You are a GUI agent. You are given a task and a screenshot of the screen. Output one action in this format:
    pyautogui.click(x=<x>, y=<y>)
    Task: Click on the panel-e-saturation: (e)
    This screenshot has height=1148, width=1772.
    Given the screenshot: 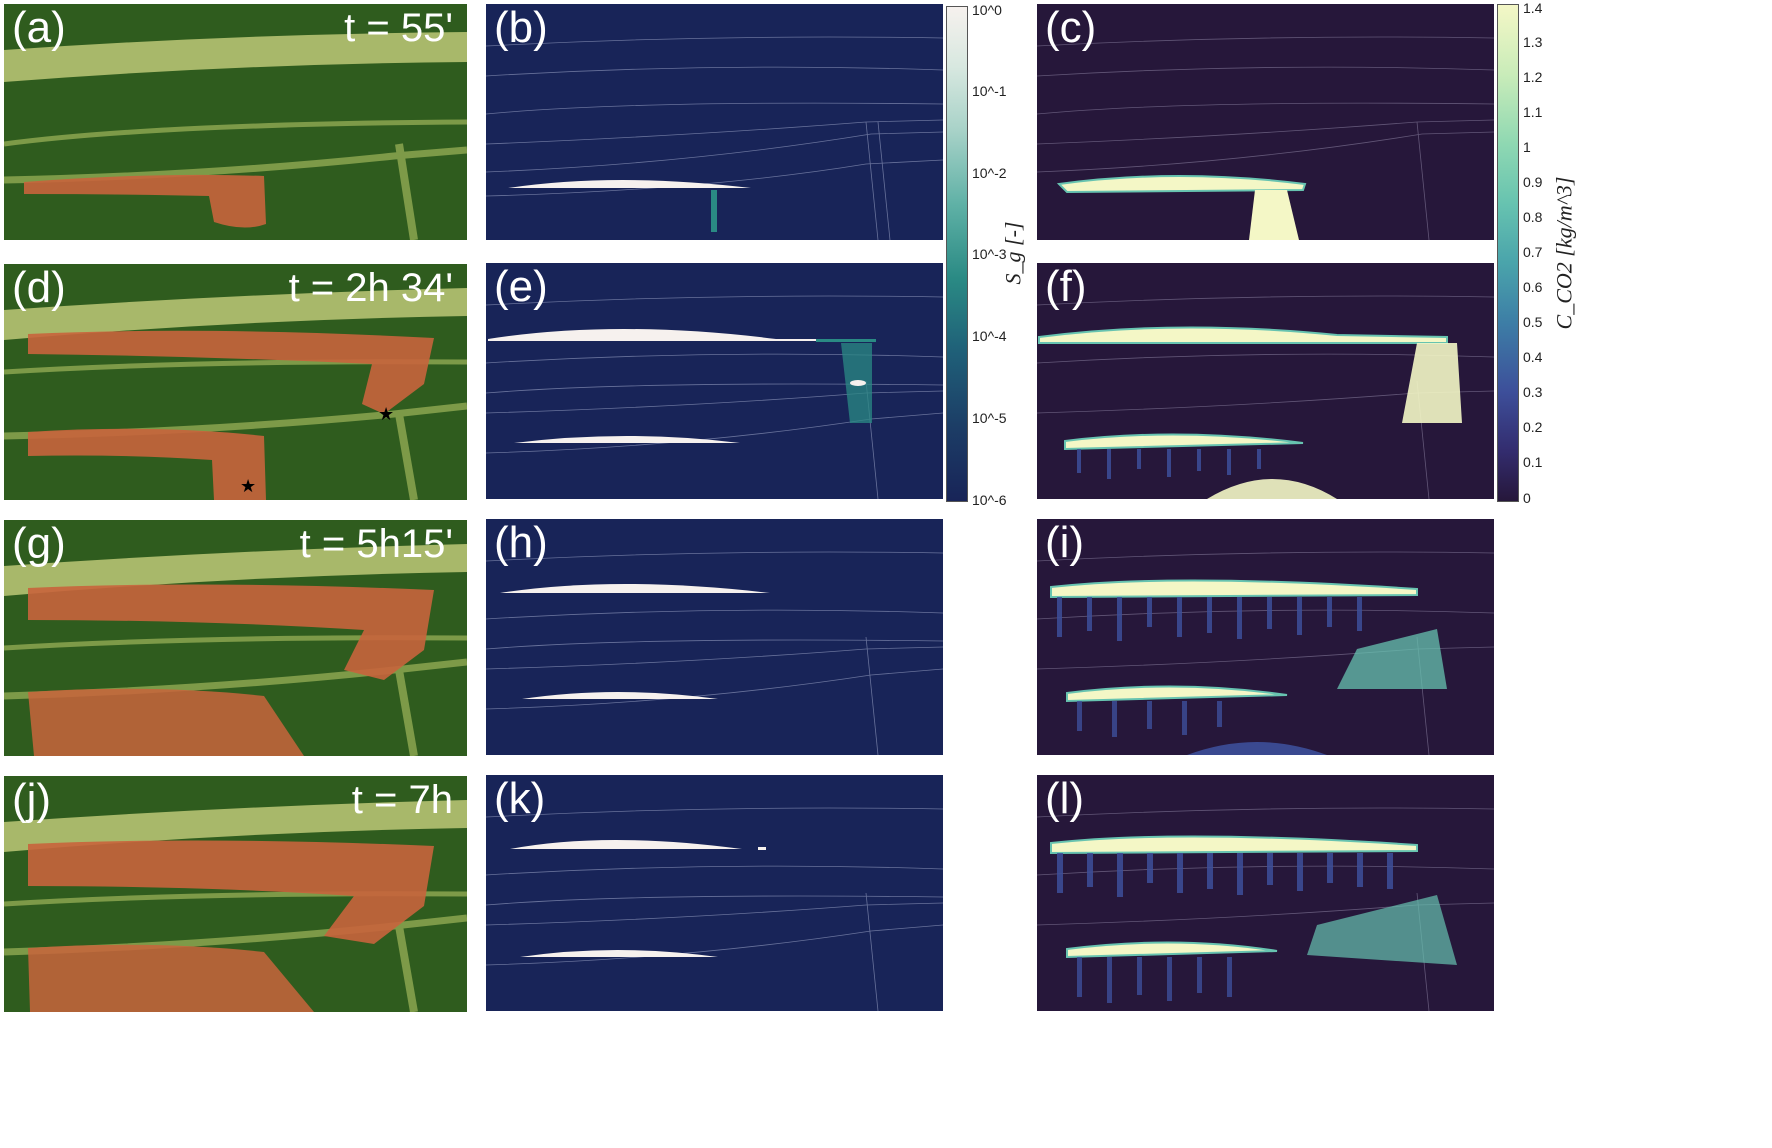 What is the action you would take?
    pyautogui.click(x=714, y=381)
    